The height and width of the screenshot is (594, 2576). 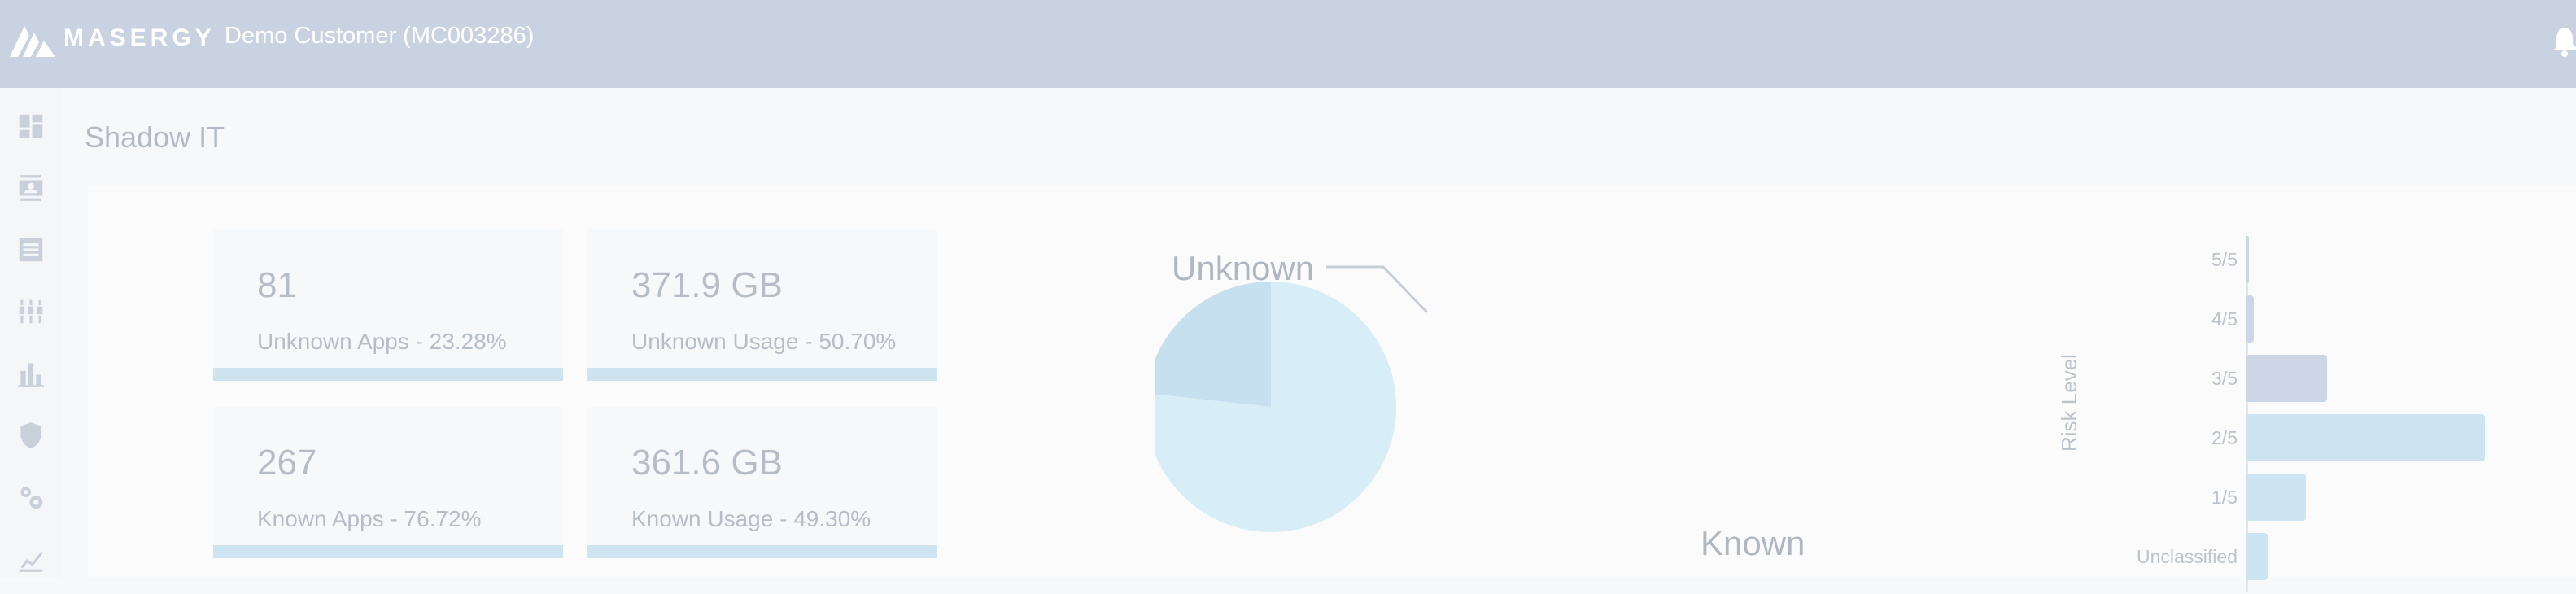 I want to click on top-bar: MASERGY Demo Customer (MC003286), so click(x=1288, y=44).